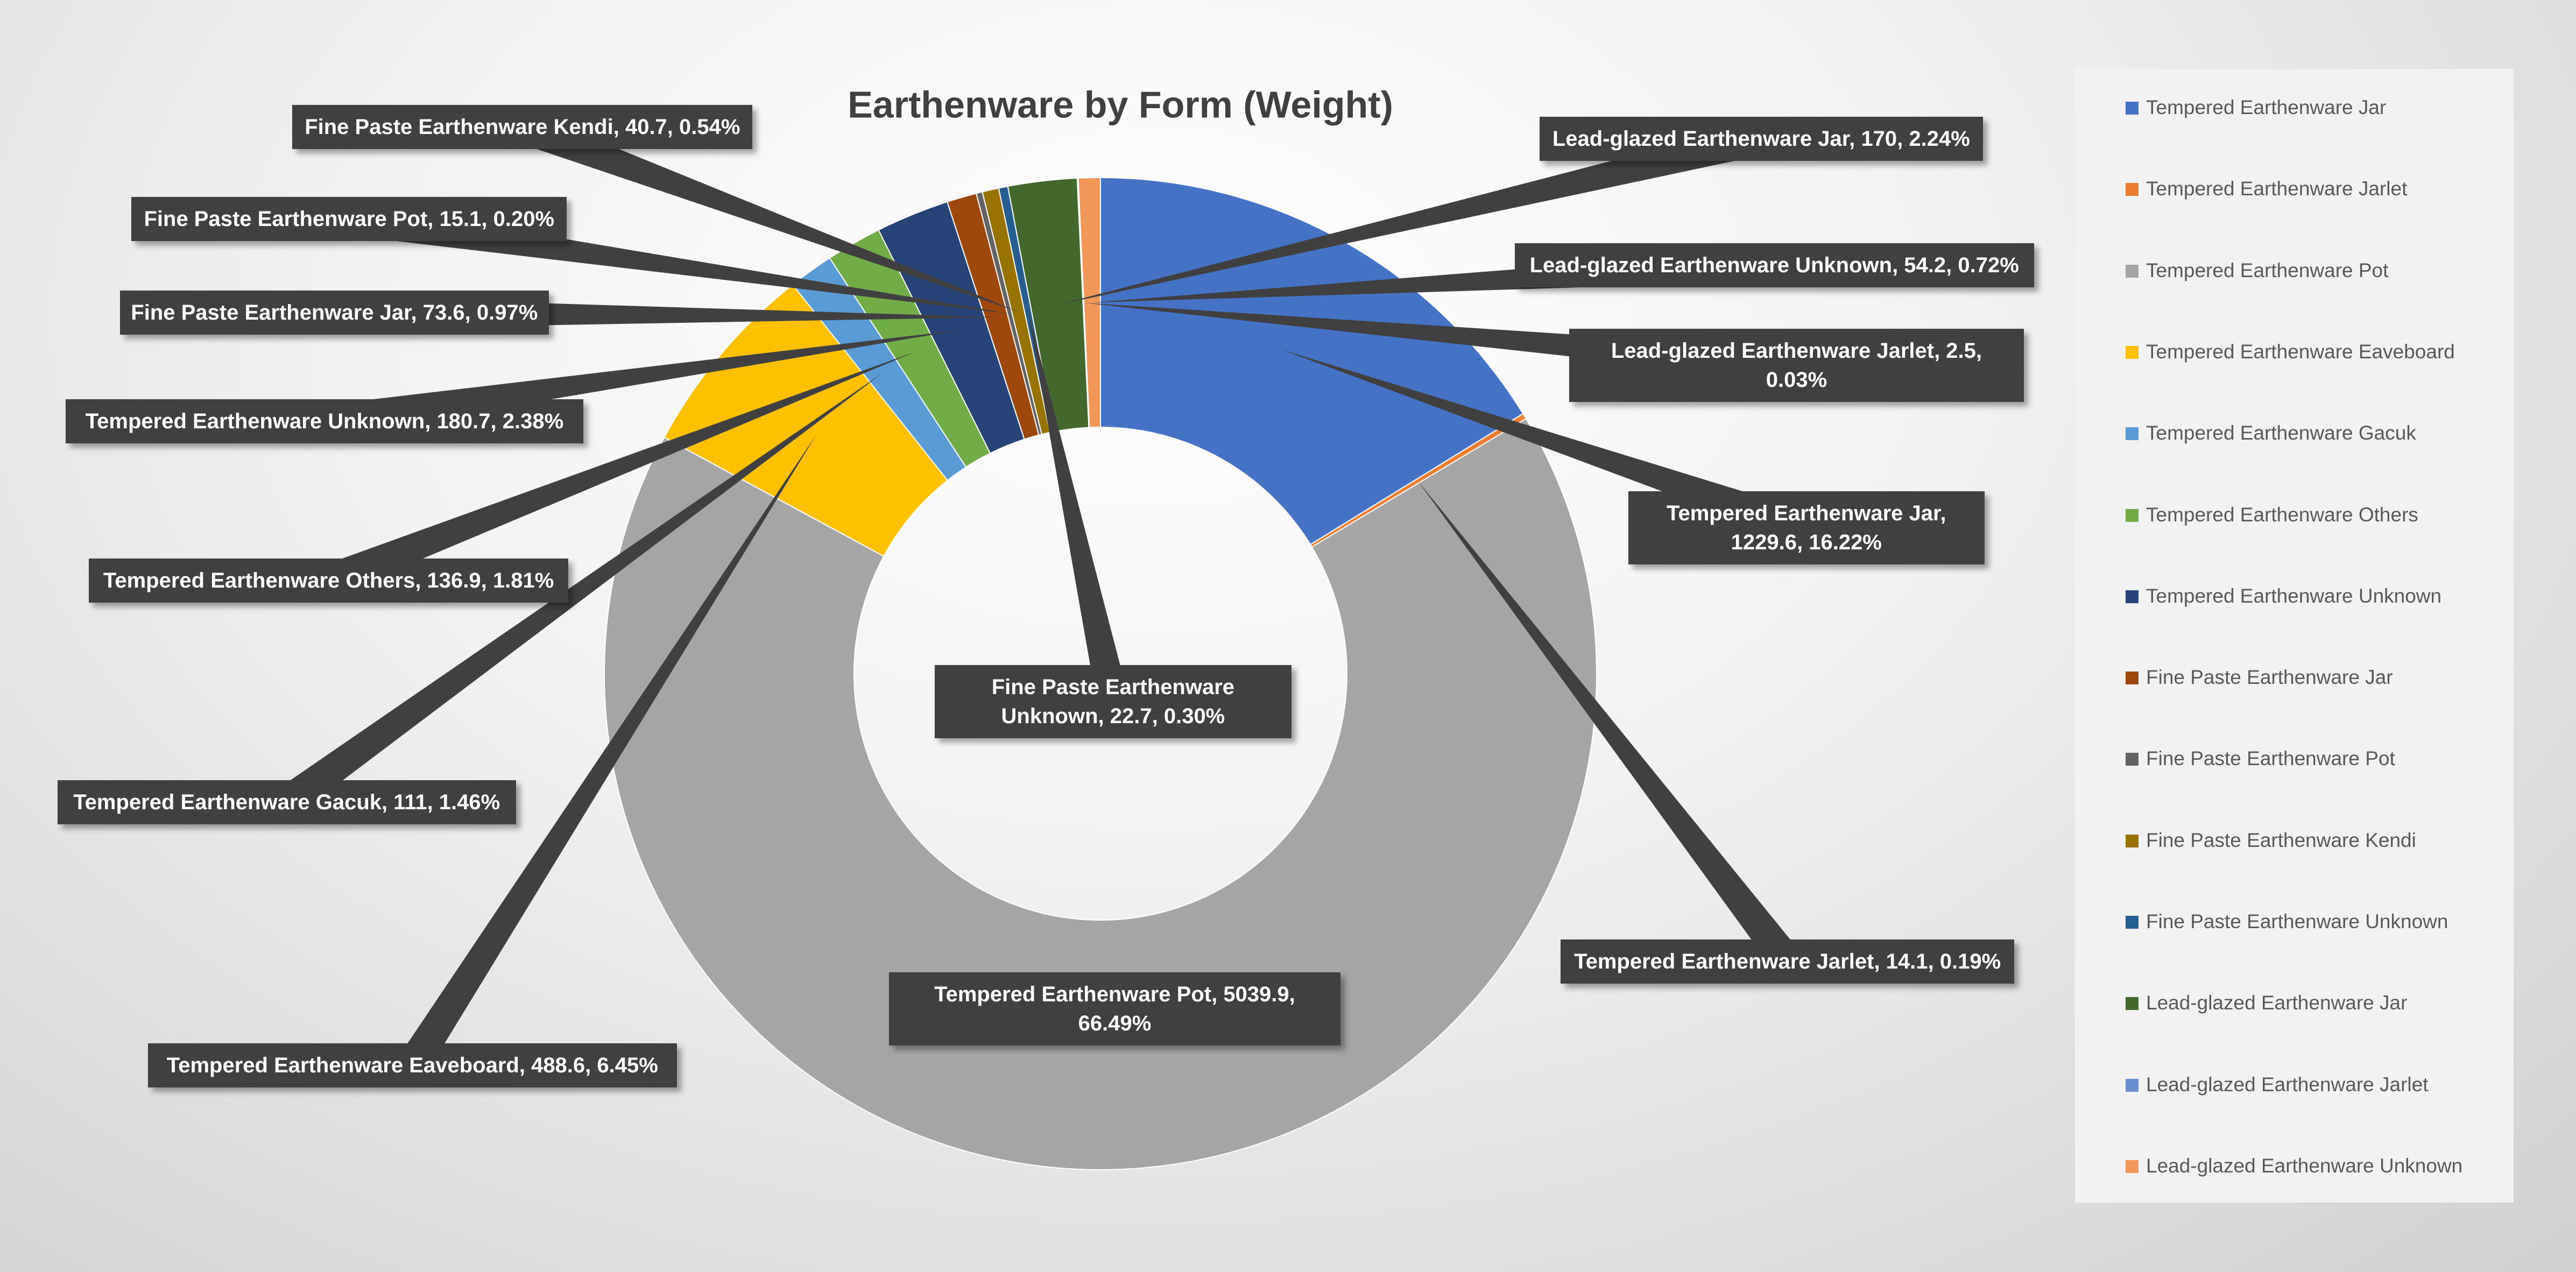 The height and width of the screenshot is (1272, 2576). I want to click on legend-label: Tempered Earthenware Pot, so click(2267, 270).